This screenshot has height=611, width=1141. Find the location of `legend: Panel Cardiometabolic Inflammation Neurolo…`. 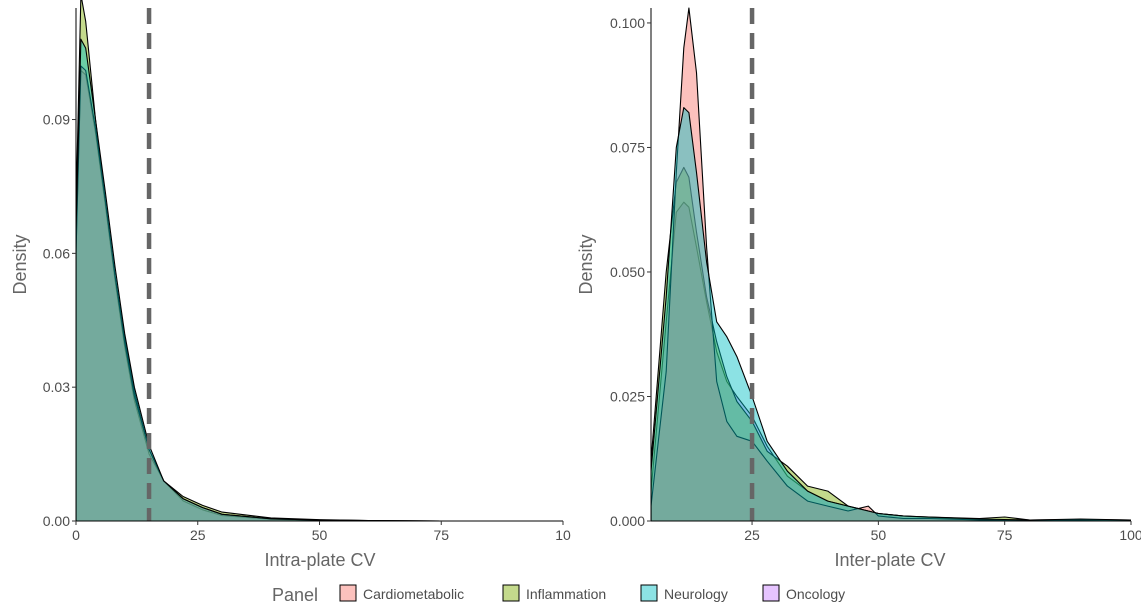

legend: Panel Cardiometabolic Inflammation Neurolo… is located at coordinates (558, 594).